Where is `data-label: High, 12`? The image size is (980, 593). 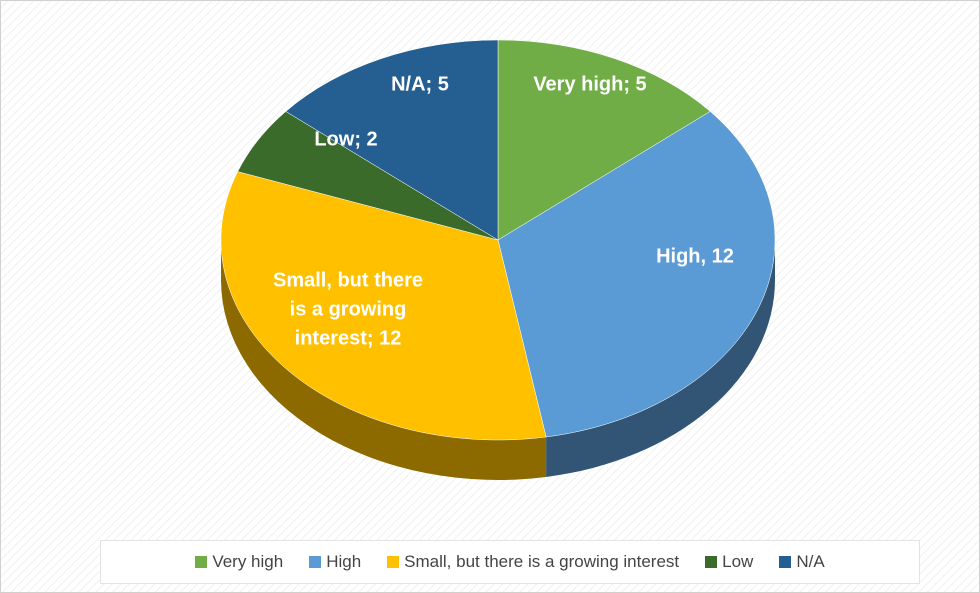 data-label: High, 12 is located at coordinates (695, 256).